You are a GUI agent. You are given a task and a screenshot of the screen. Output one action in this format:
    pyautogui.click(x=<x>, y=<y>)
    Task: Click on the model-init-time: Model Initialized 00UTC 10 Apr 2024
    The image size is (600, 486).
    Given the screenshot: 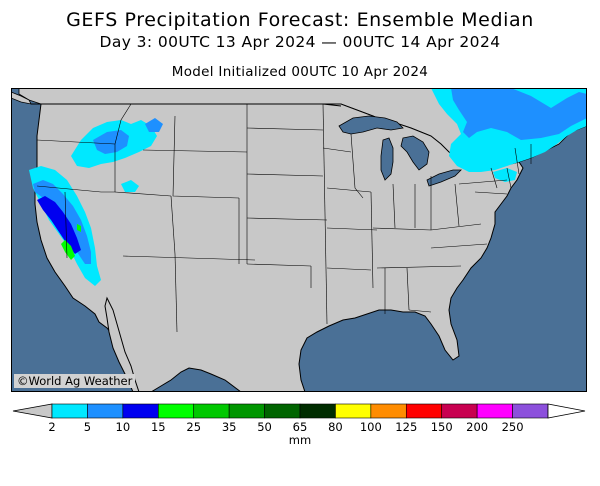 What is the action you would take?
    pyautogui.click(x=300, y=72)
    